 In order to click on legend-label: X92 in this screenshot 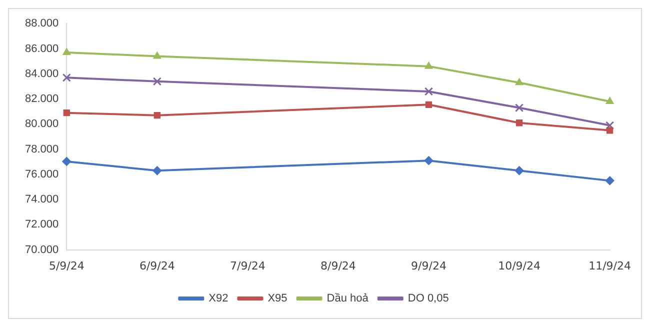, I will do `click(218, 298)`.